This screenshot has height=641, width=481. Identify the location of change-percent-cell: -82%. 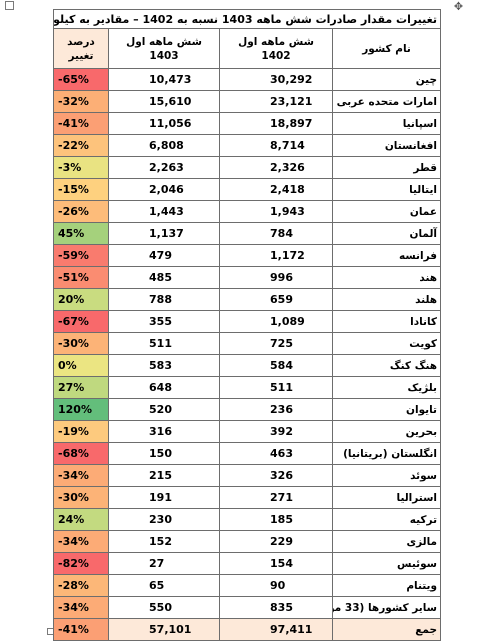
(81, 563).